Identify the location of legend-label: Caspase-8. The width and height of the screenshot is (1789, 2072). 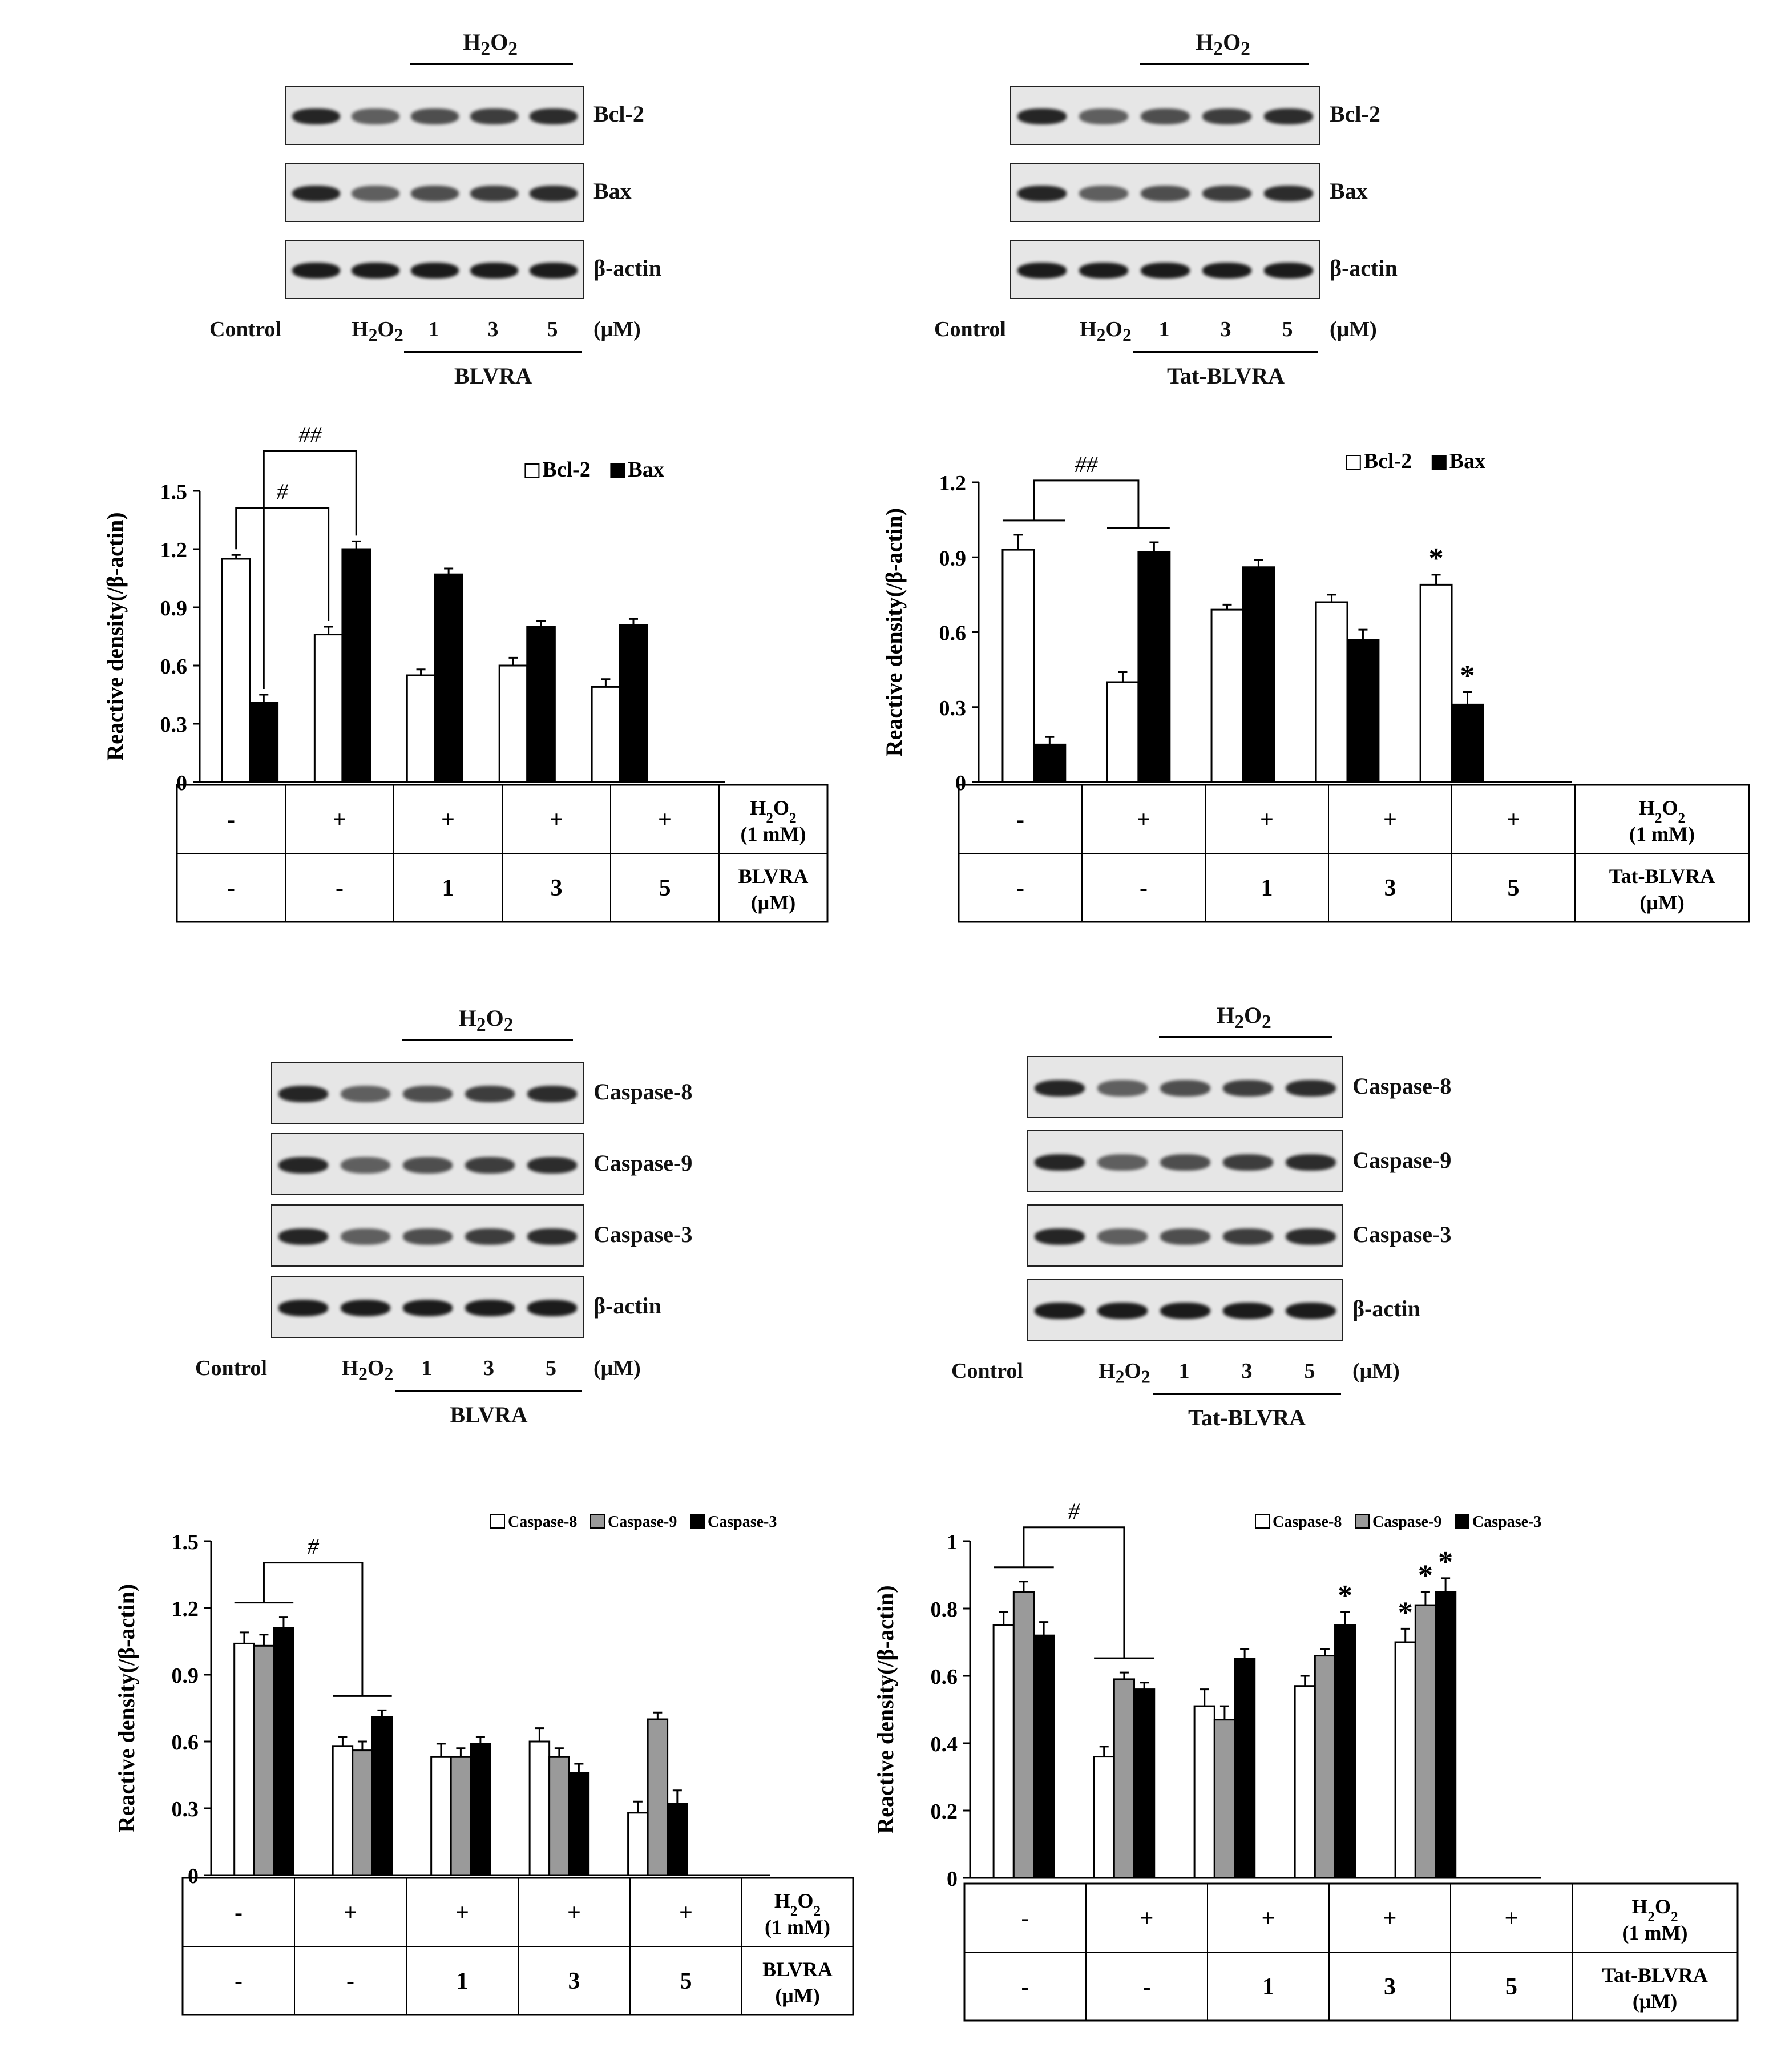
(542, 1522).